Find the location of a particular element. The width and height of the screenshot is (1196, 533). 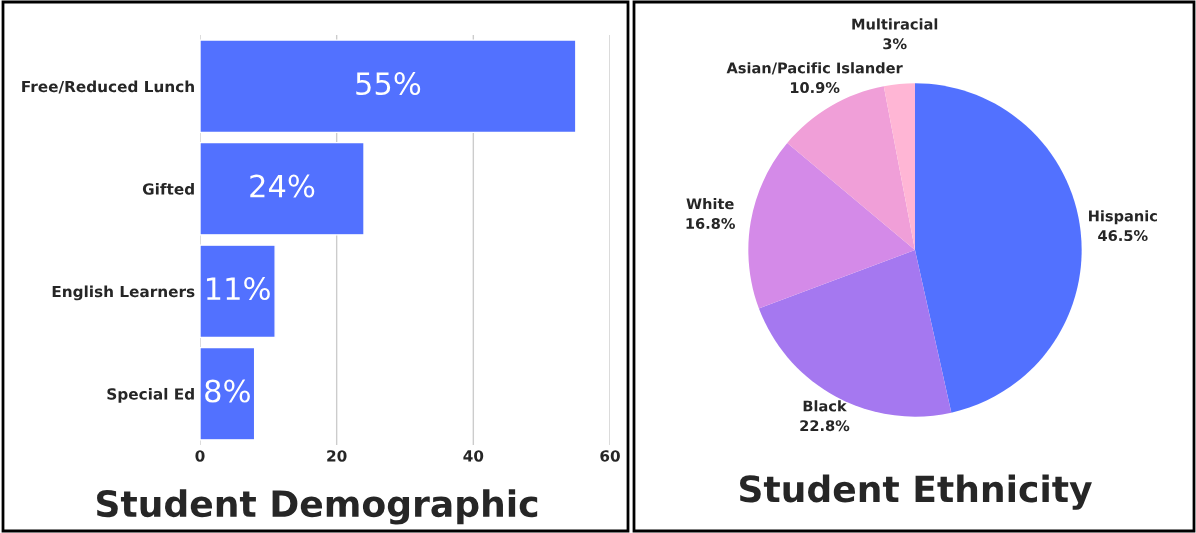

x-tick-label: 20 is located at coordinates (337, 456).